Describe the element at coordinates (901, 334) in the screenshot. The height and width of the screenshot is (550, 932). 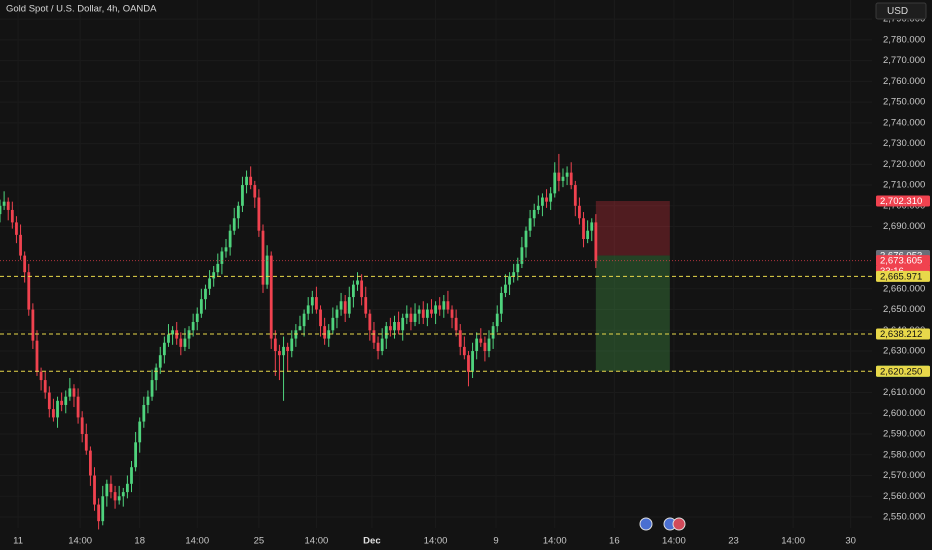
I see `price-tag-label: 2,638.212` at that location.